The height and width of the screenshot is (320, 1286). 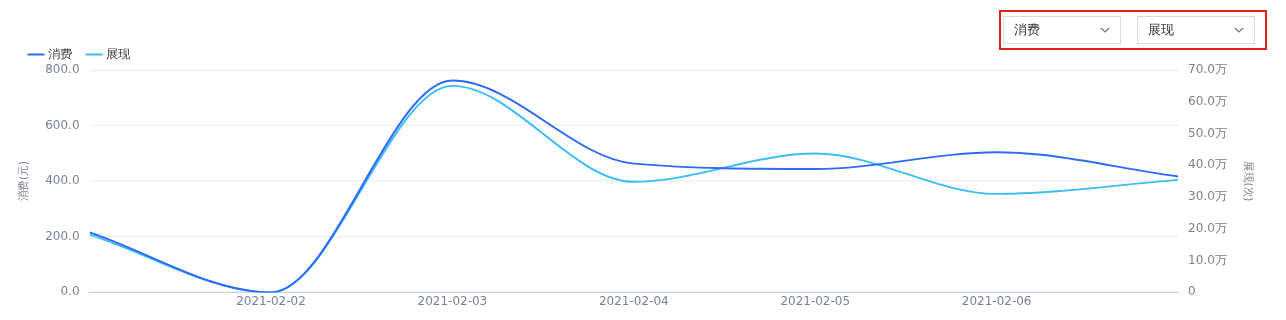 What do you see at coordinates (1248, 181) in the screenshot?
I see `y2-axis-title: 展现(次)` at bounding box center [1248, 181].